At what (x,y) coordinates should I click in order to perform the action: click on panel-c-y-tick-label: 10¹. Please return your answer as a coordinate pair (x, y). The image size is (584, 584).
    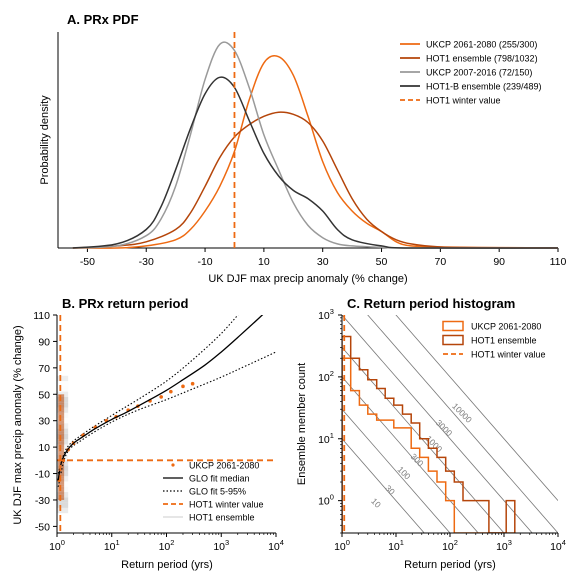
    Looking at the image, I should click on (326, 438).